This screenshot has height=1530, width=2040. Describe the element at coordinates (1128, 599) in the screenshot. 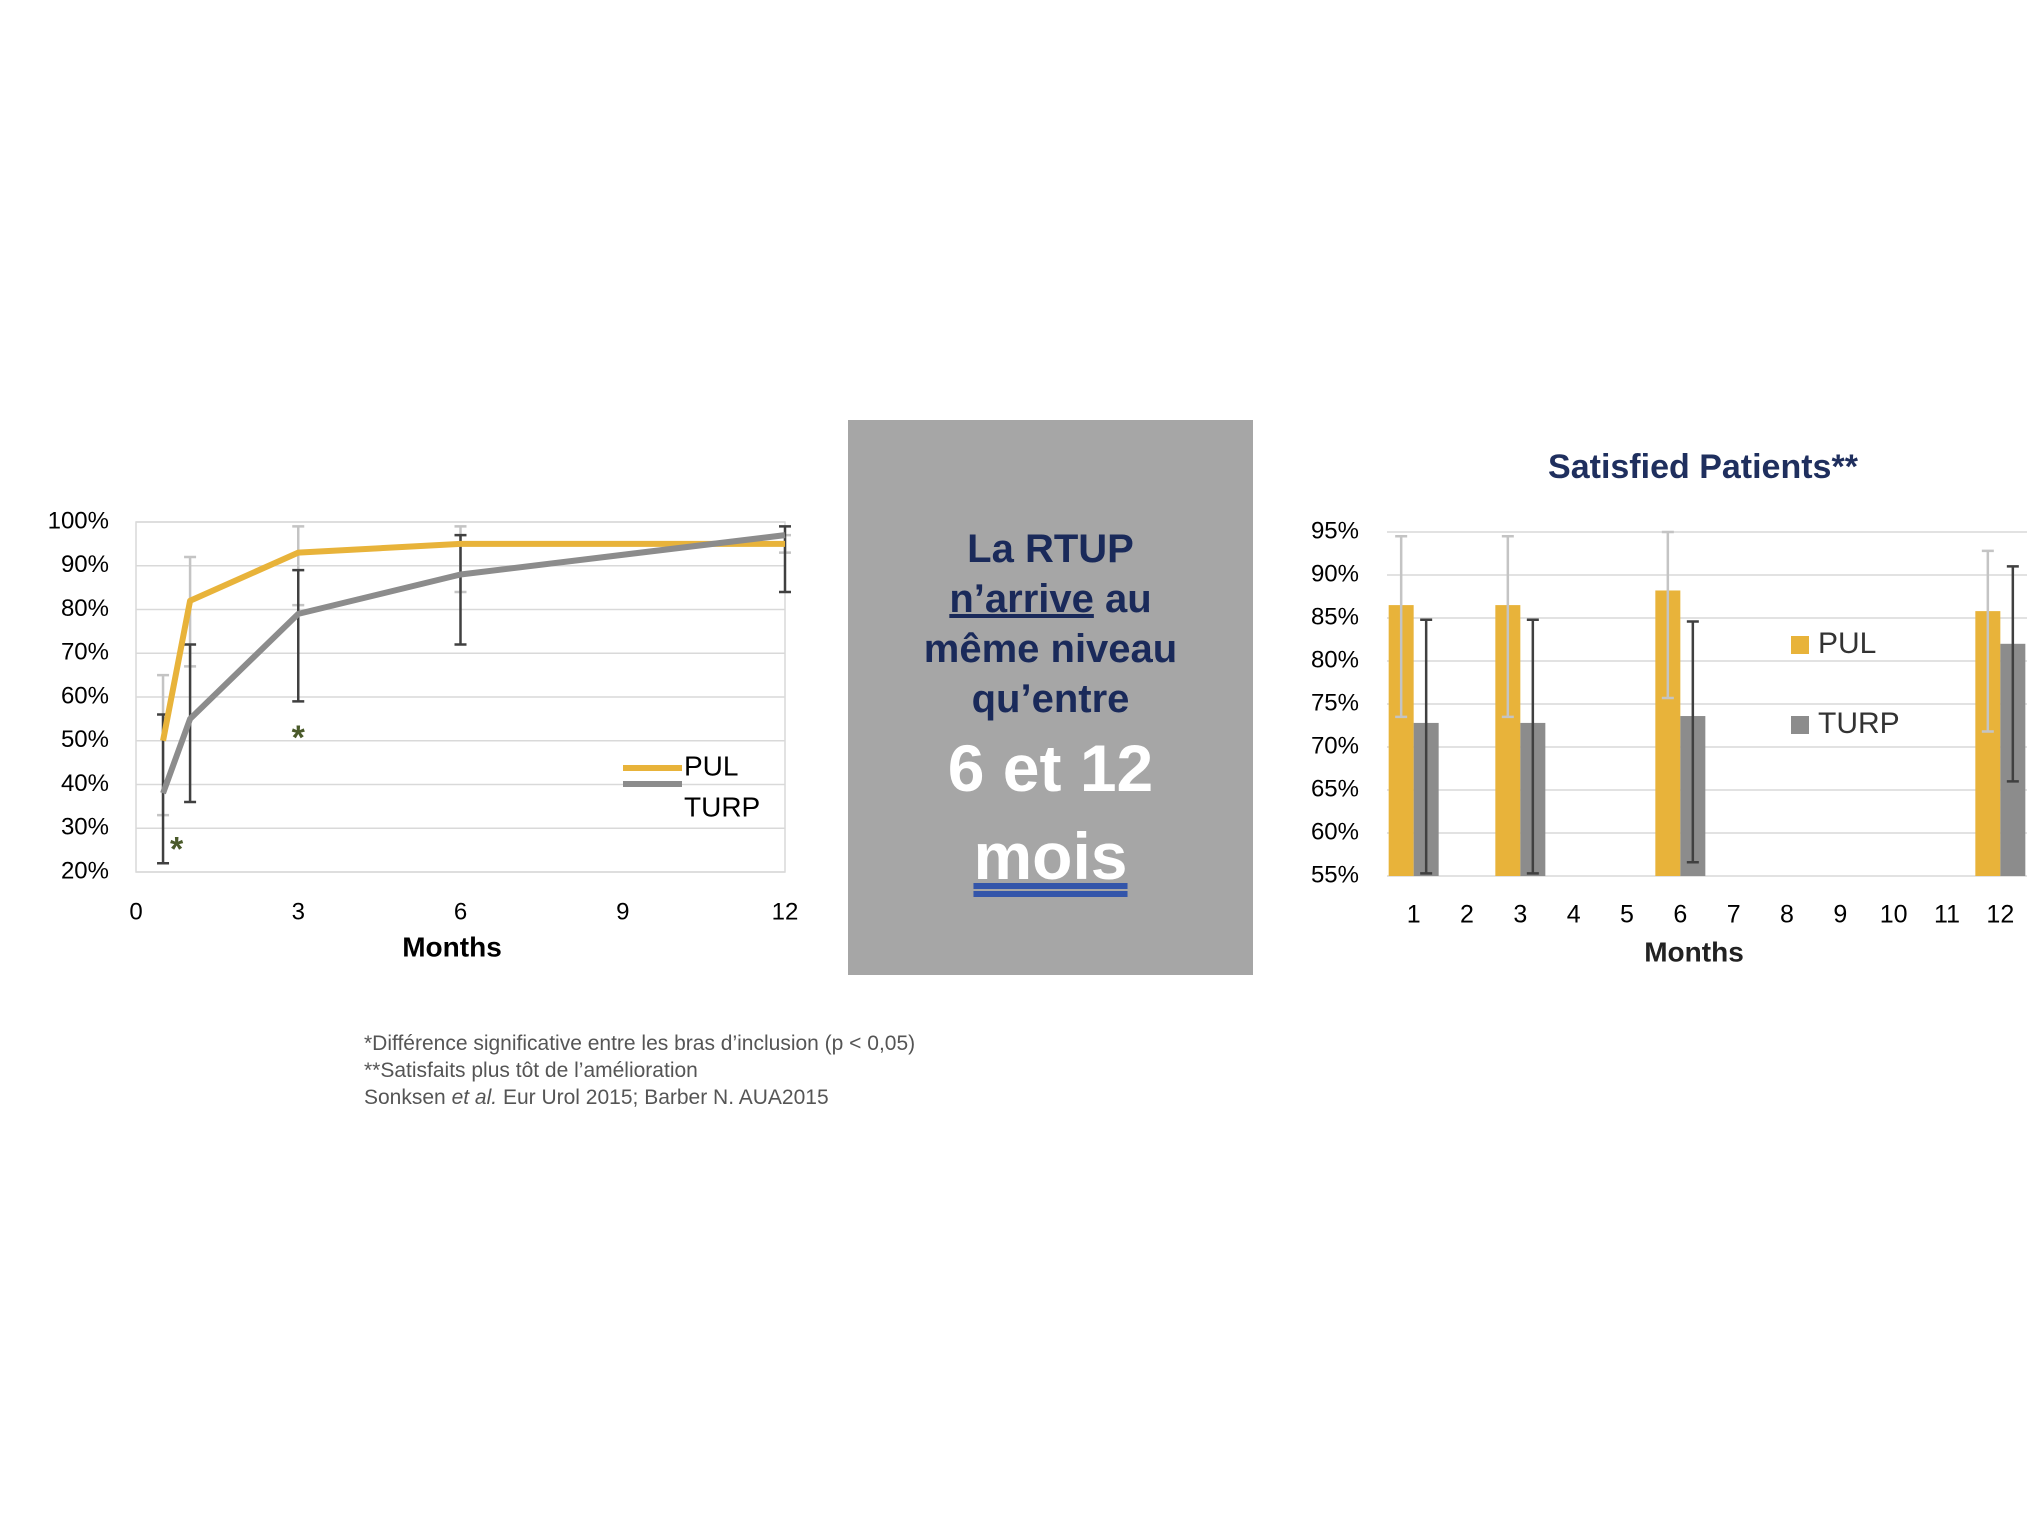

I see `callout-word: au` at that location.